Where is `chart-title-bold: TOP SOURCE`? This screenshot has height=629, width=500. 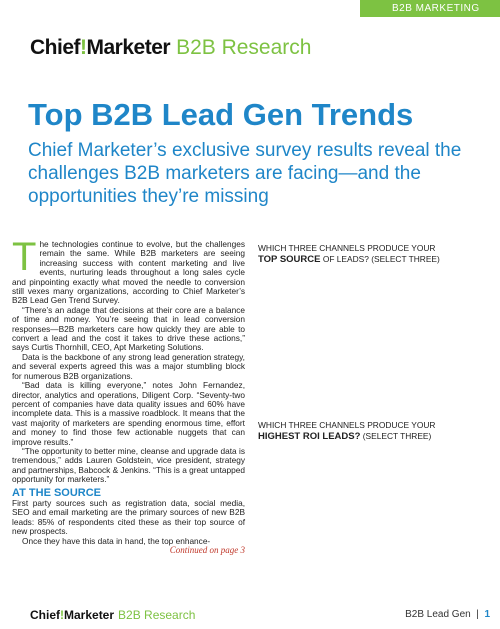
chart-title-bold: TOP SOURCE is located at coordinates (289, 259).